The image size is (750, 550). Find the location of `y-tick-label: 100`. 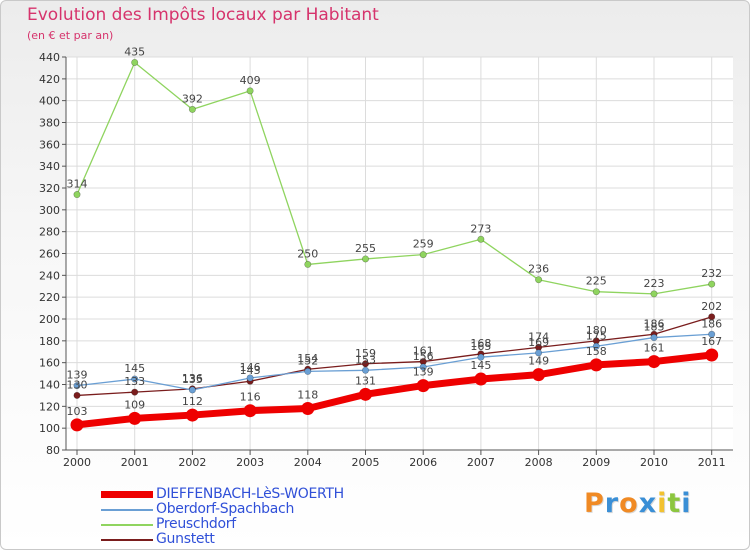

y-tick-label: 100 is located at coordinates (49, 428).